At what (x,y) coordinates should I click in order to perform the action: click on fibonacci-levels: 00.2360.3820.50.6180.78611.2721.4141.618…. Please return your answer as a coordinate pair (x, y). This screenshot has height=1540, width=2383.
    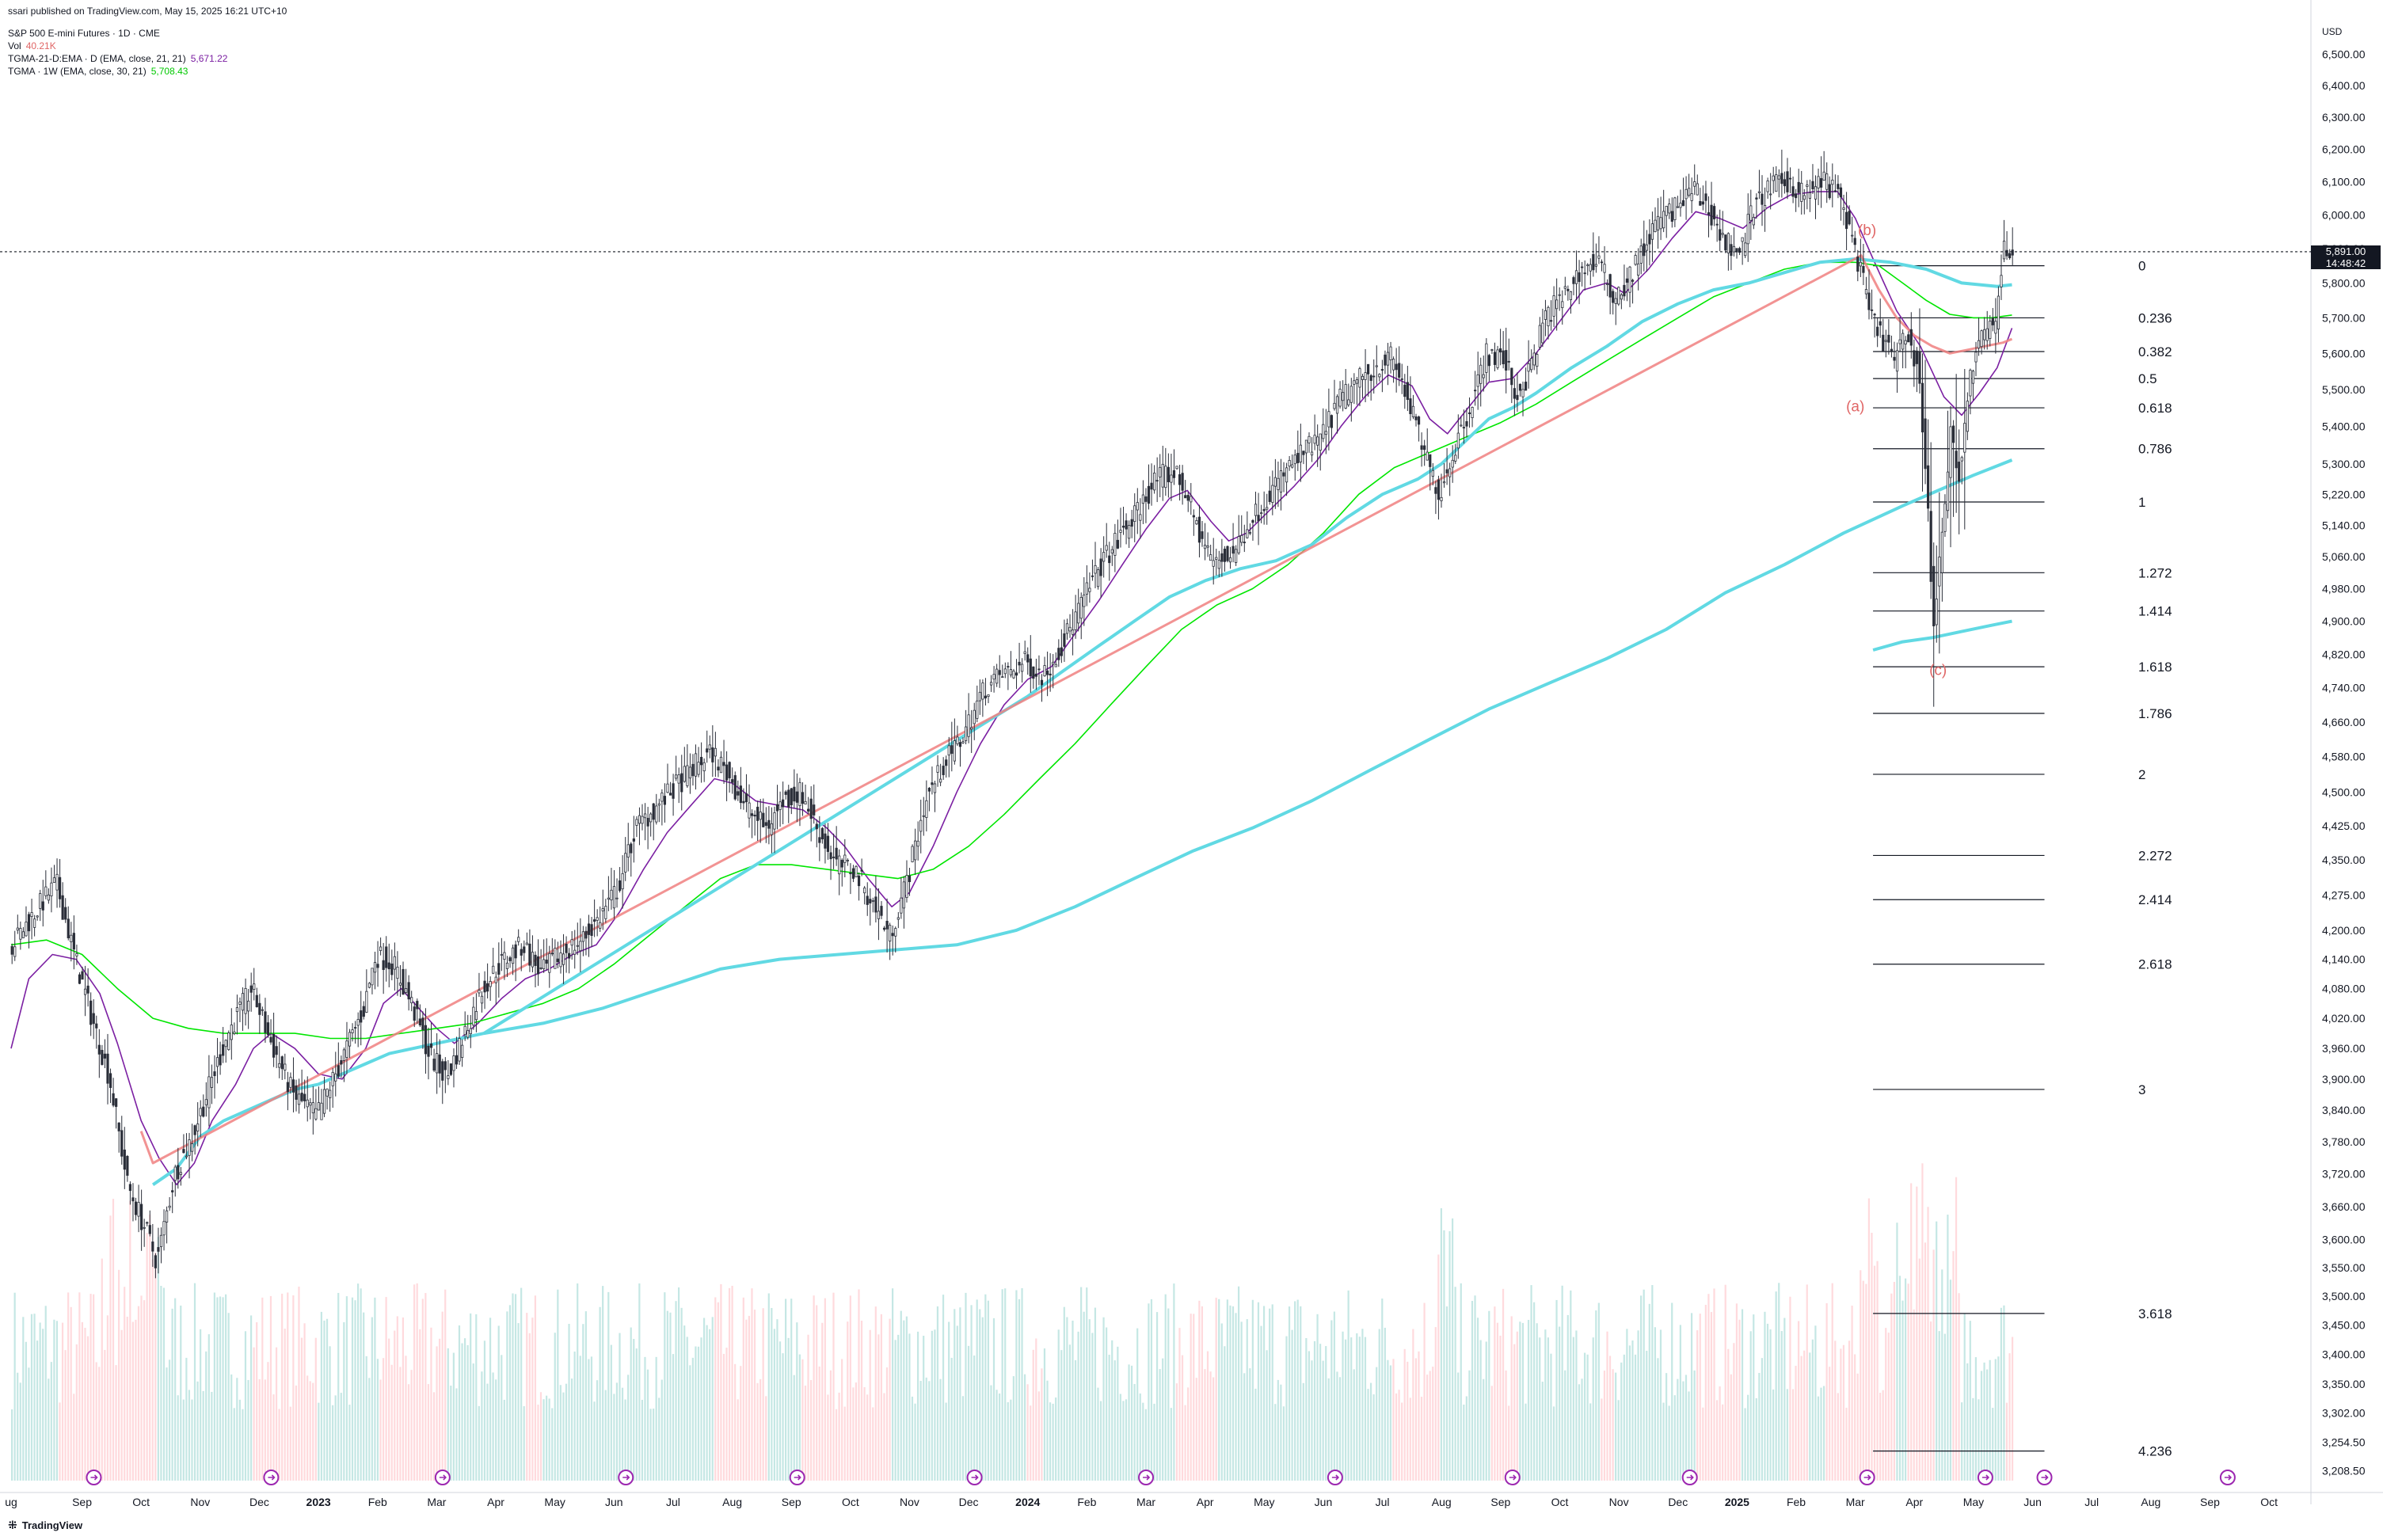
    Looking at the image, I should click on (2022, 859).